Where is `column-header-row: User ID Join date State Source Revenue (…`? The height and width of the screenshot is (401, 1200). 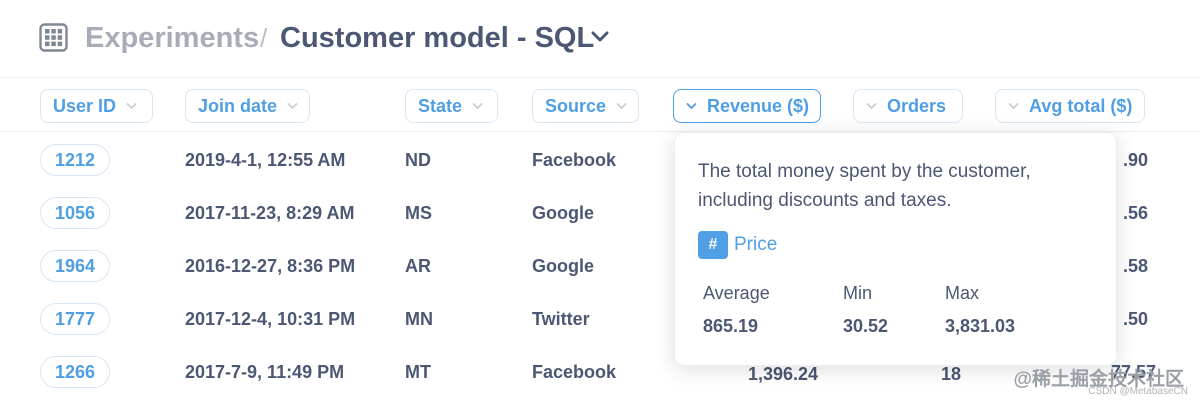 column-header-row: User ID Join date State Source Revenue (… is located at coordinates (600, 105).